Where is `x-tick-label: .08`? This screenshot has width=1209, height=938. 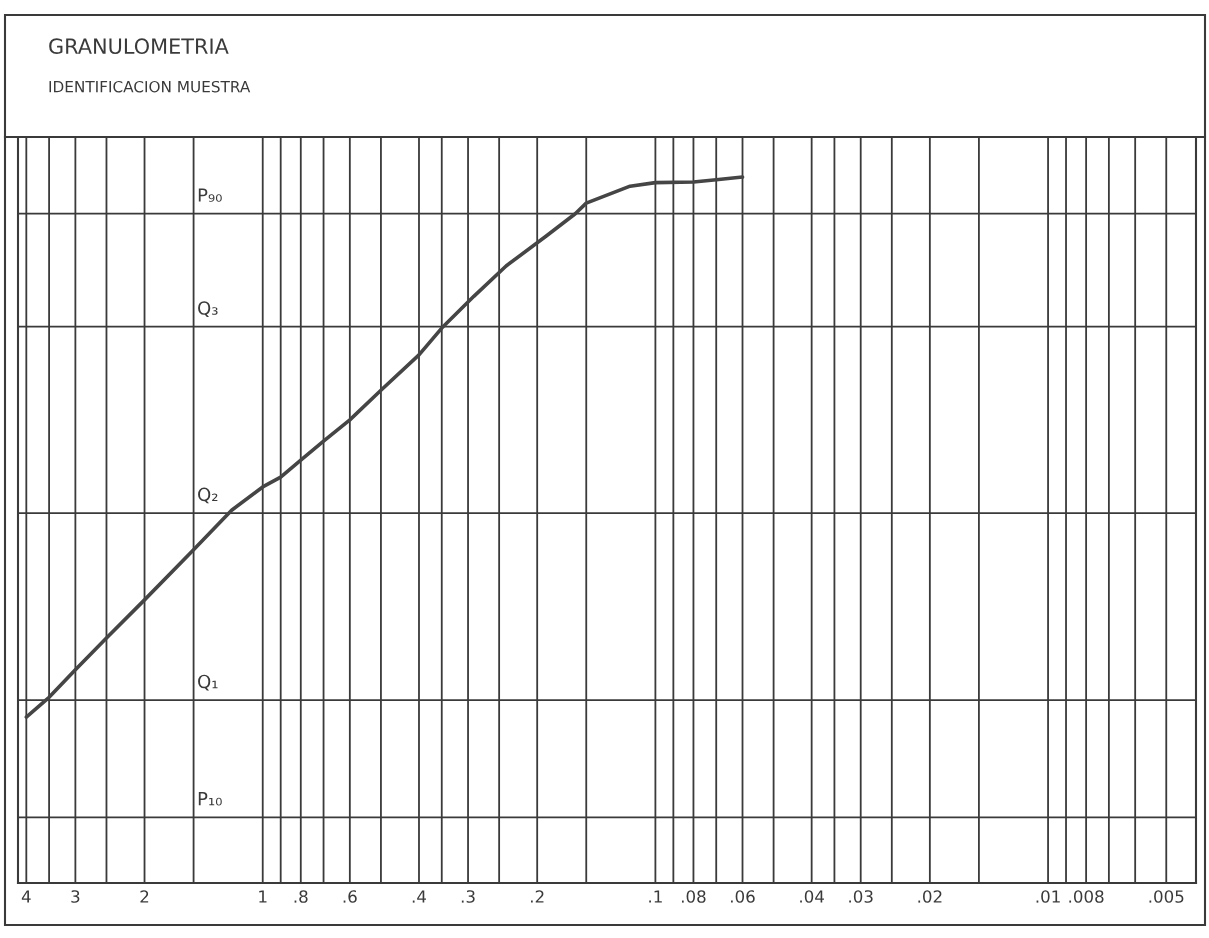 x-tick-label: .08 is located at coordinates (693, 896).